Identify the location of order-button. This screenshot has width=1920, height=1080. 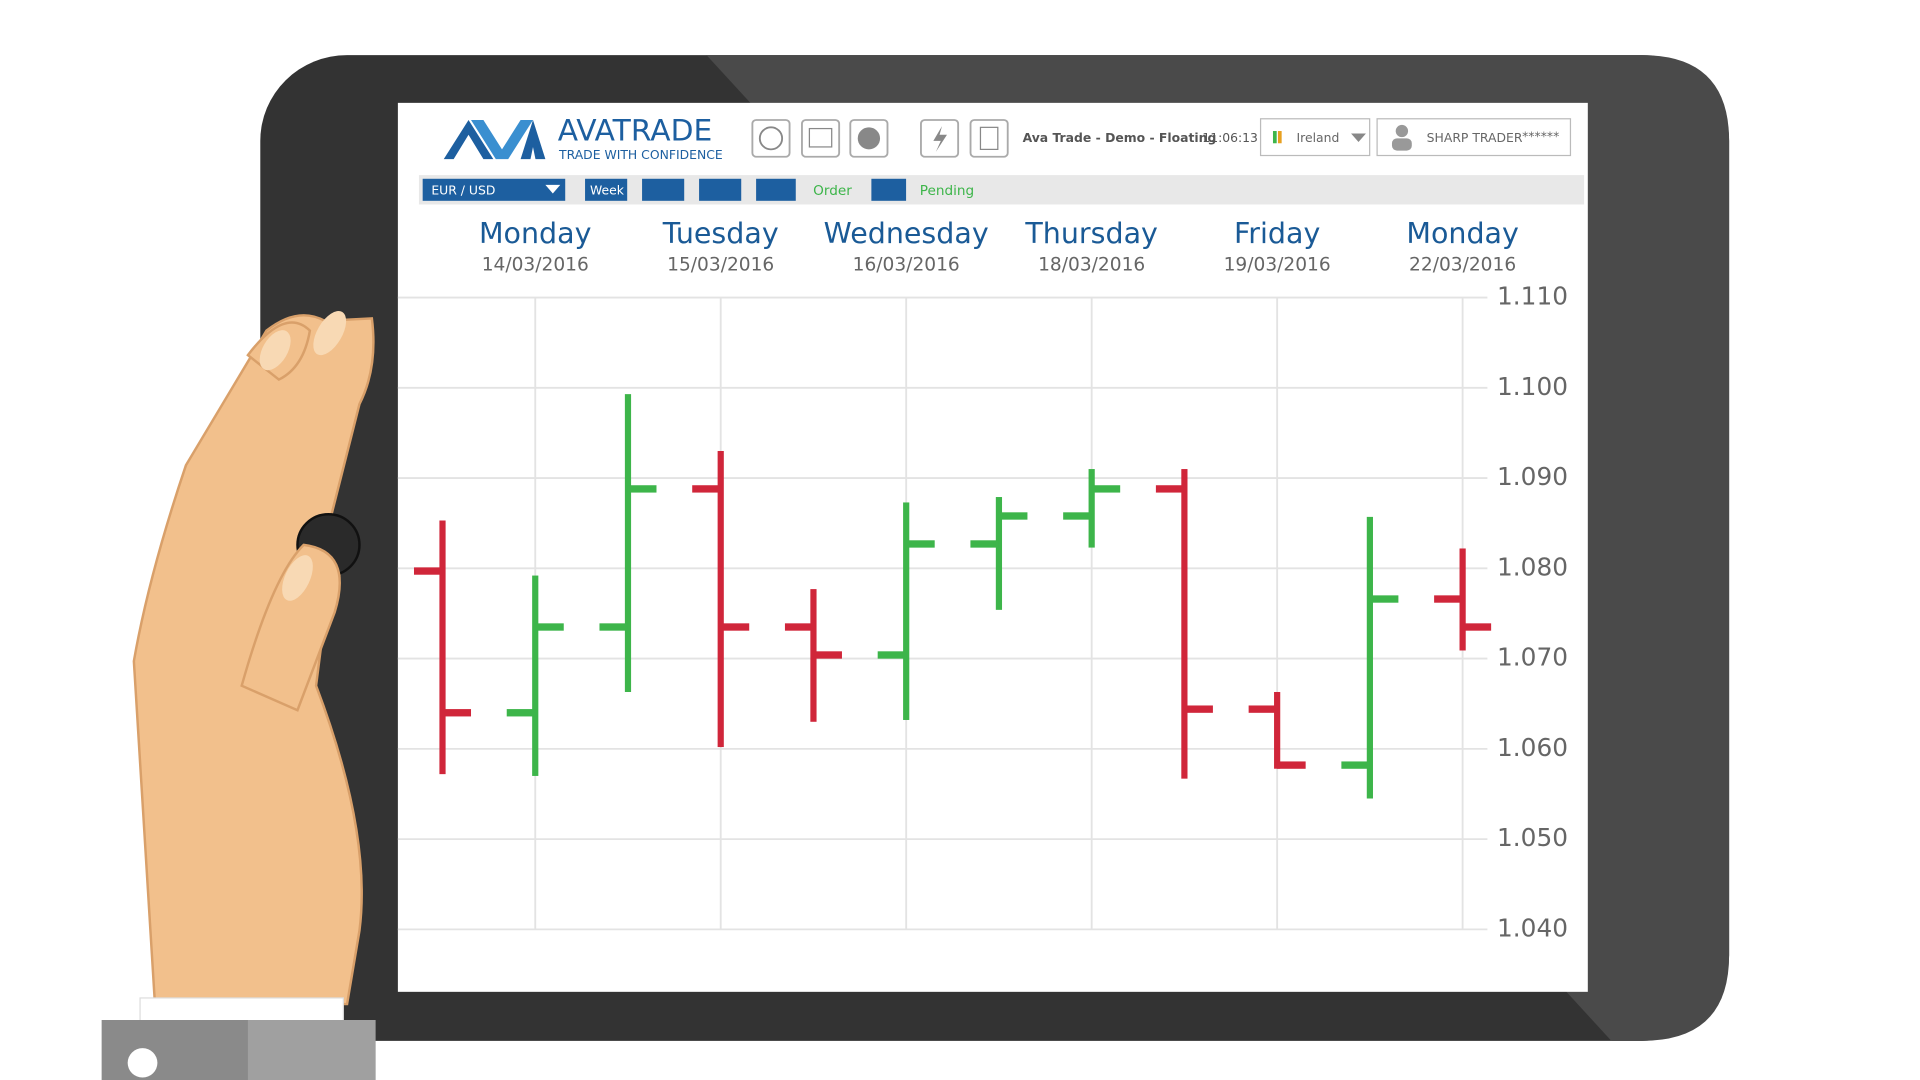
(776, 189).